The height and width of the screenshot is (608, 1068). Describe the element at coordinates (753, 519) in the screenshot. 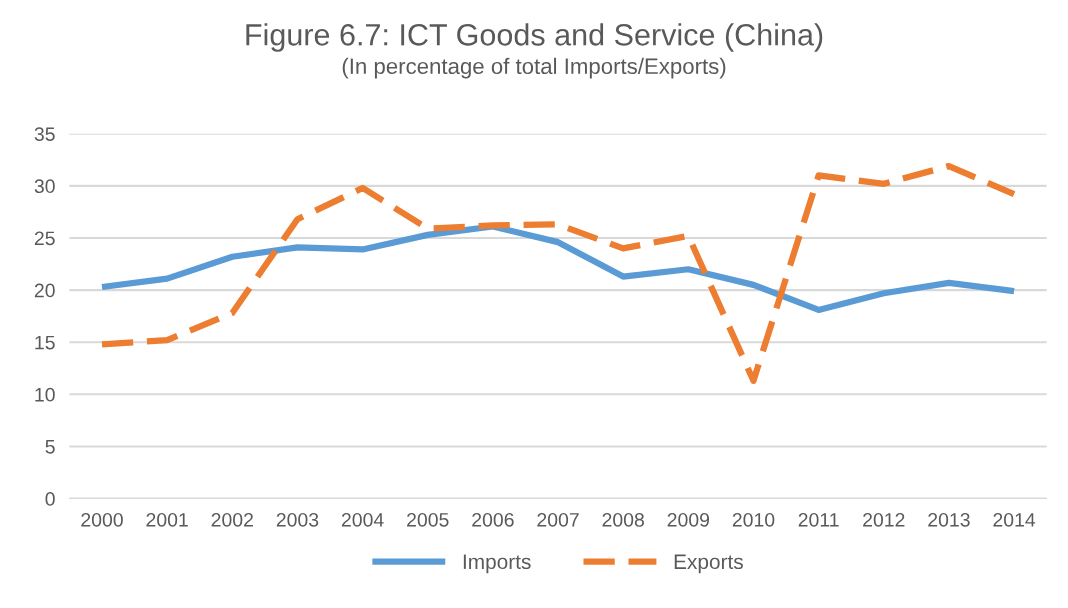

I see `x-tick-label: 2010` at that location.